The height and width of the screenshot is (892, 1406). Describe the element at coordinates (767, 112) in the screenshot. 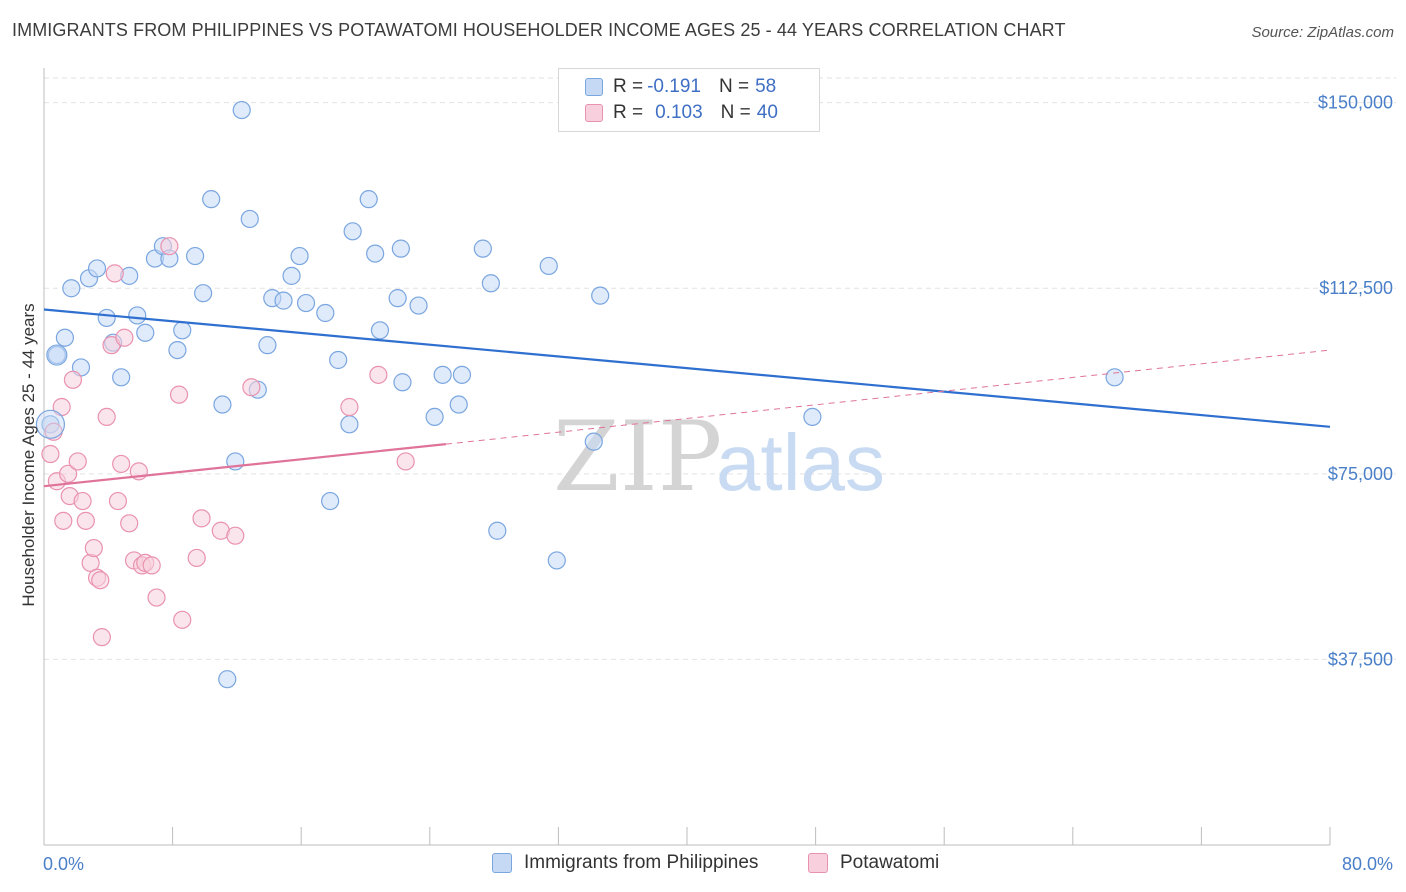

I see `legend-n-value: 40` at that location.